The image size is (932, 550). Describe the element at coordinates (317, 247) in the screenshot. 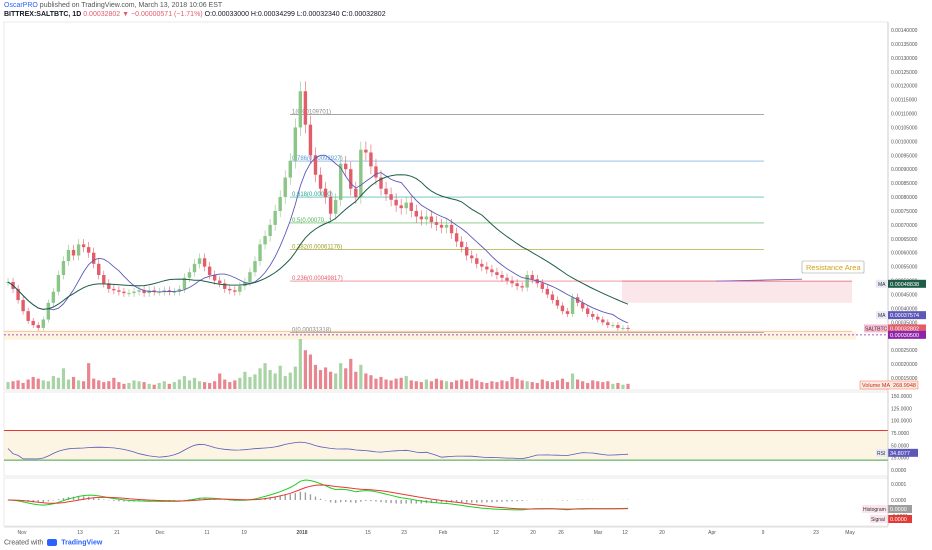

I see `fib-label: 0.382(0.00061176)` at that location.